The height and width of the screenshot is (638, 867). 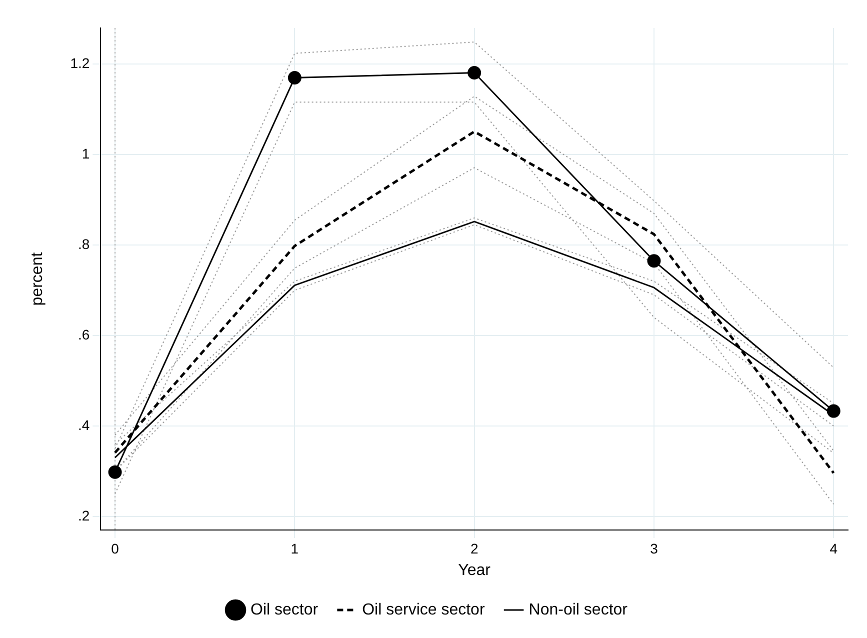 What do you see at coordinates (84, 515) in the screenshot?
I see `y-tick-label: .2` at bounding box center [84, 515].